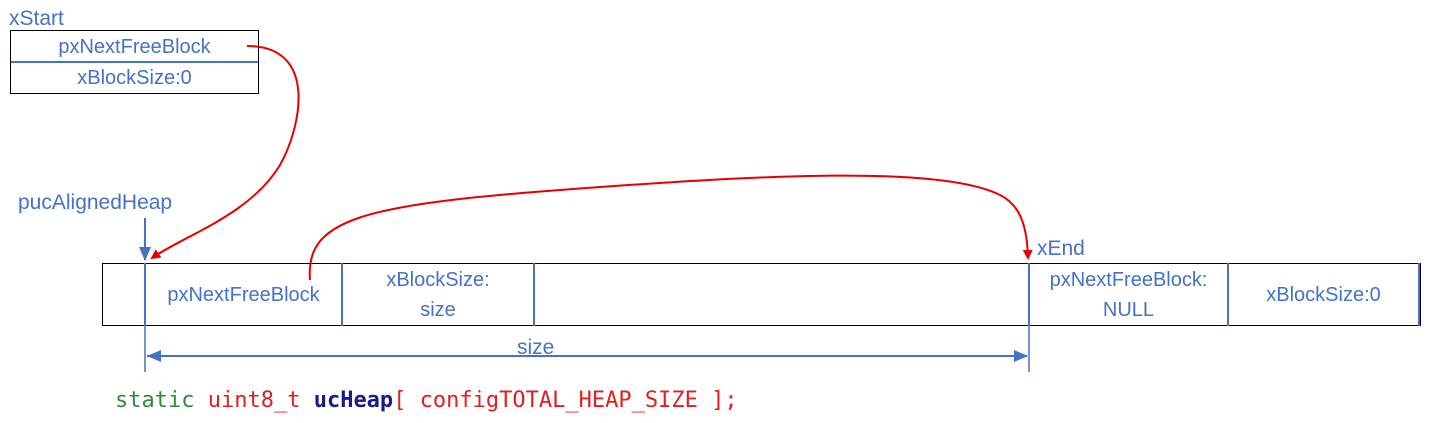  Describe the element at coordinates (438, 294) in the screenshot. I see `heap-block-size: xBlockSize: size` at that location.